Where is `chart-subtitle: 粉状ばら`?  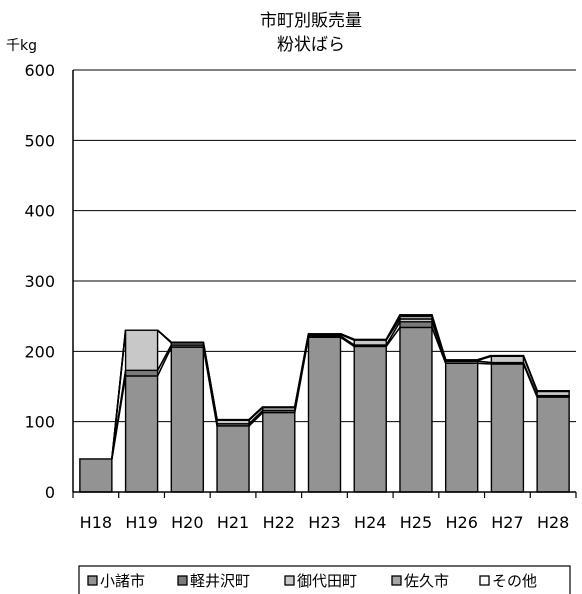 chart-subtitle: 粉状ばら is located at coordinates (311, 45).